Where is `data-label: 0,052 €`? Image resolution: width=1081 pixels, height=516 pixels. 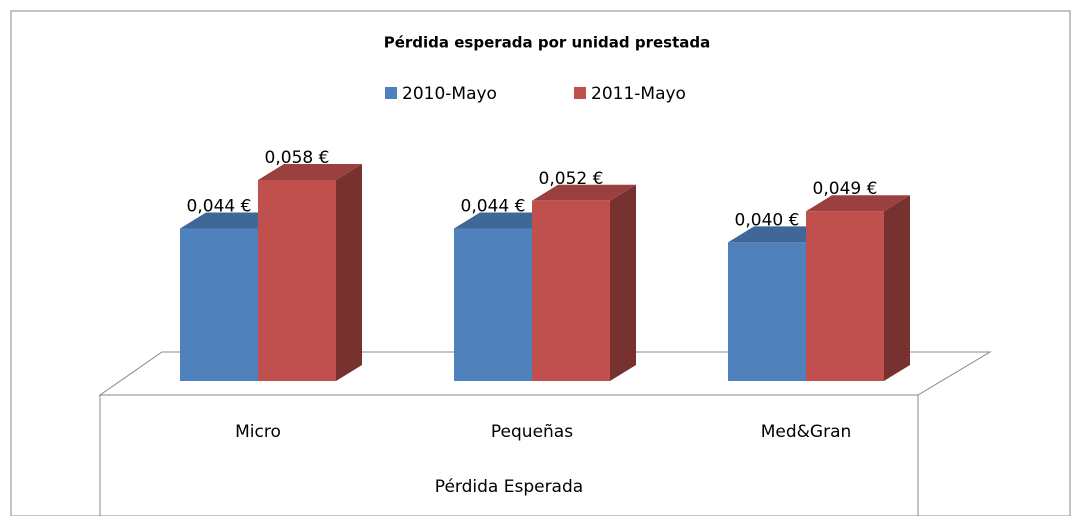
data-label: 0,052 € is located at coordinates (571, 179).